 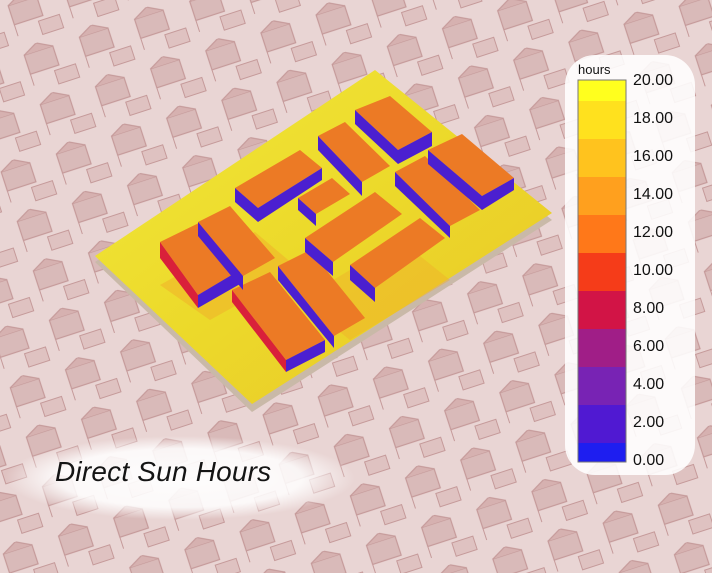 I want to click on legend-tick-label: 2.00, so click(x=649, y=422).